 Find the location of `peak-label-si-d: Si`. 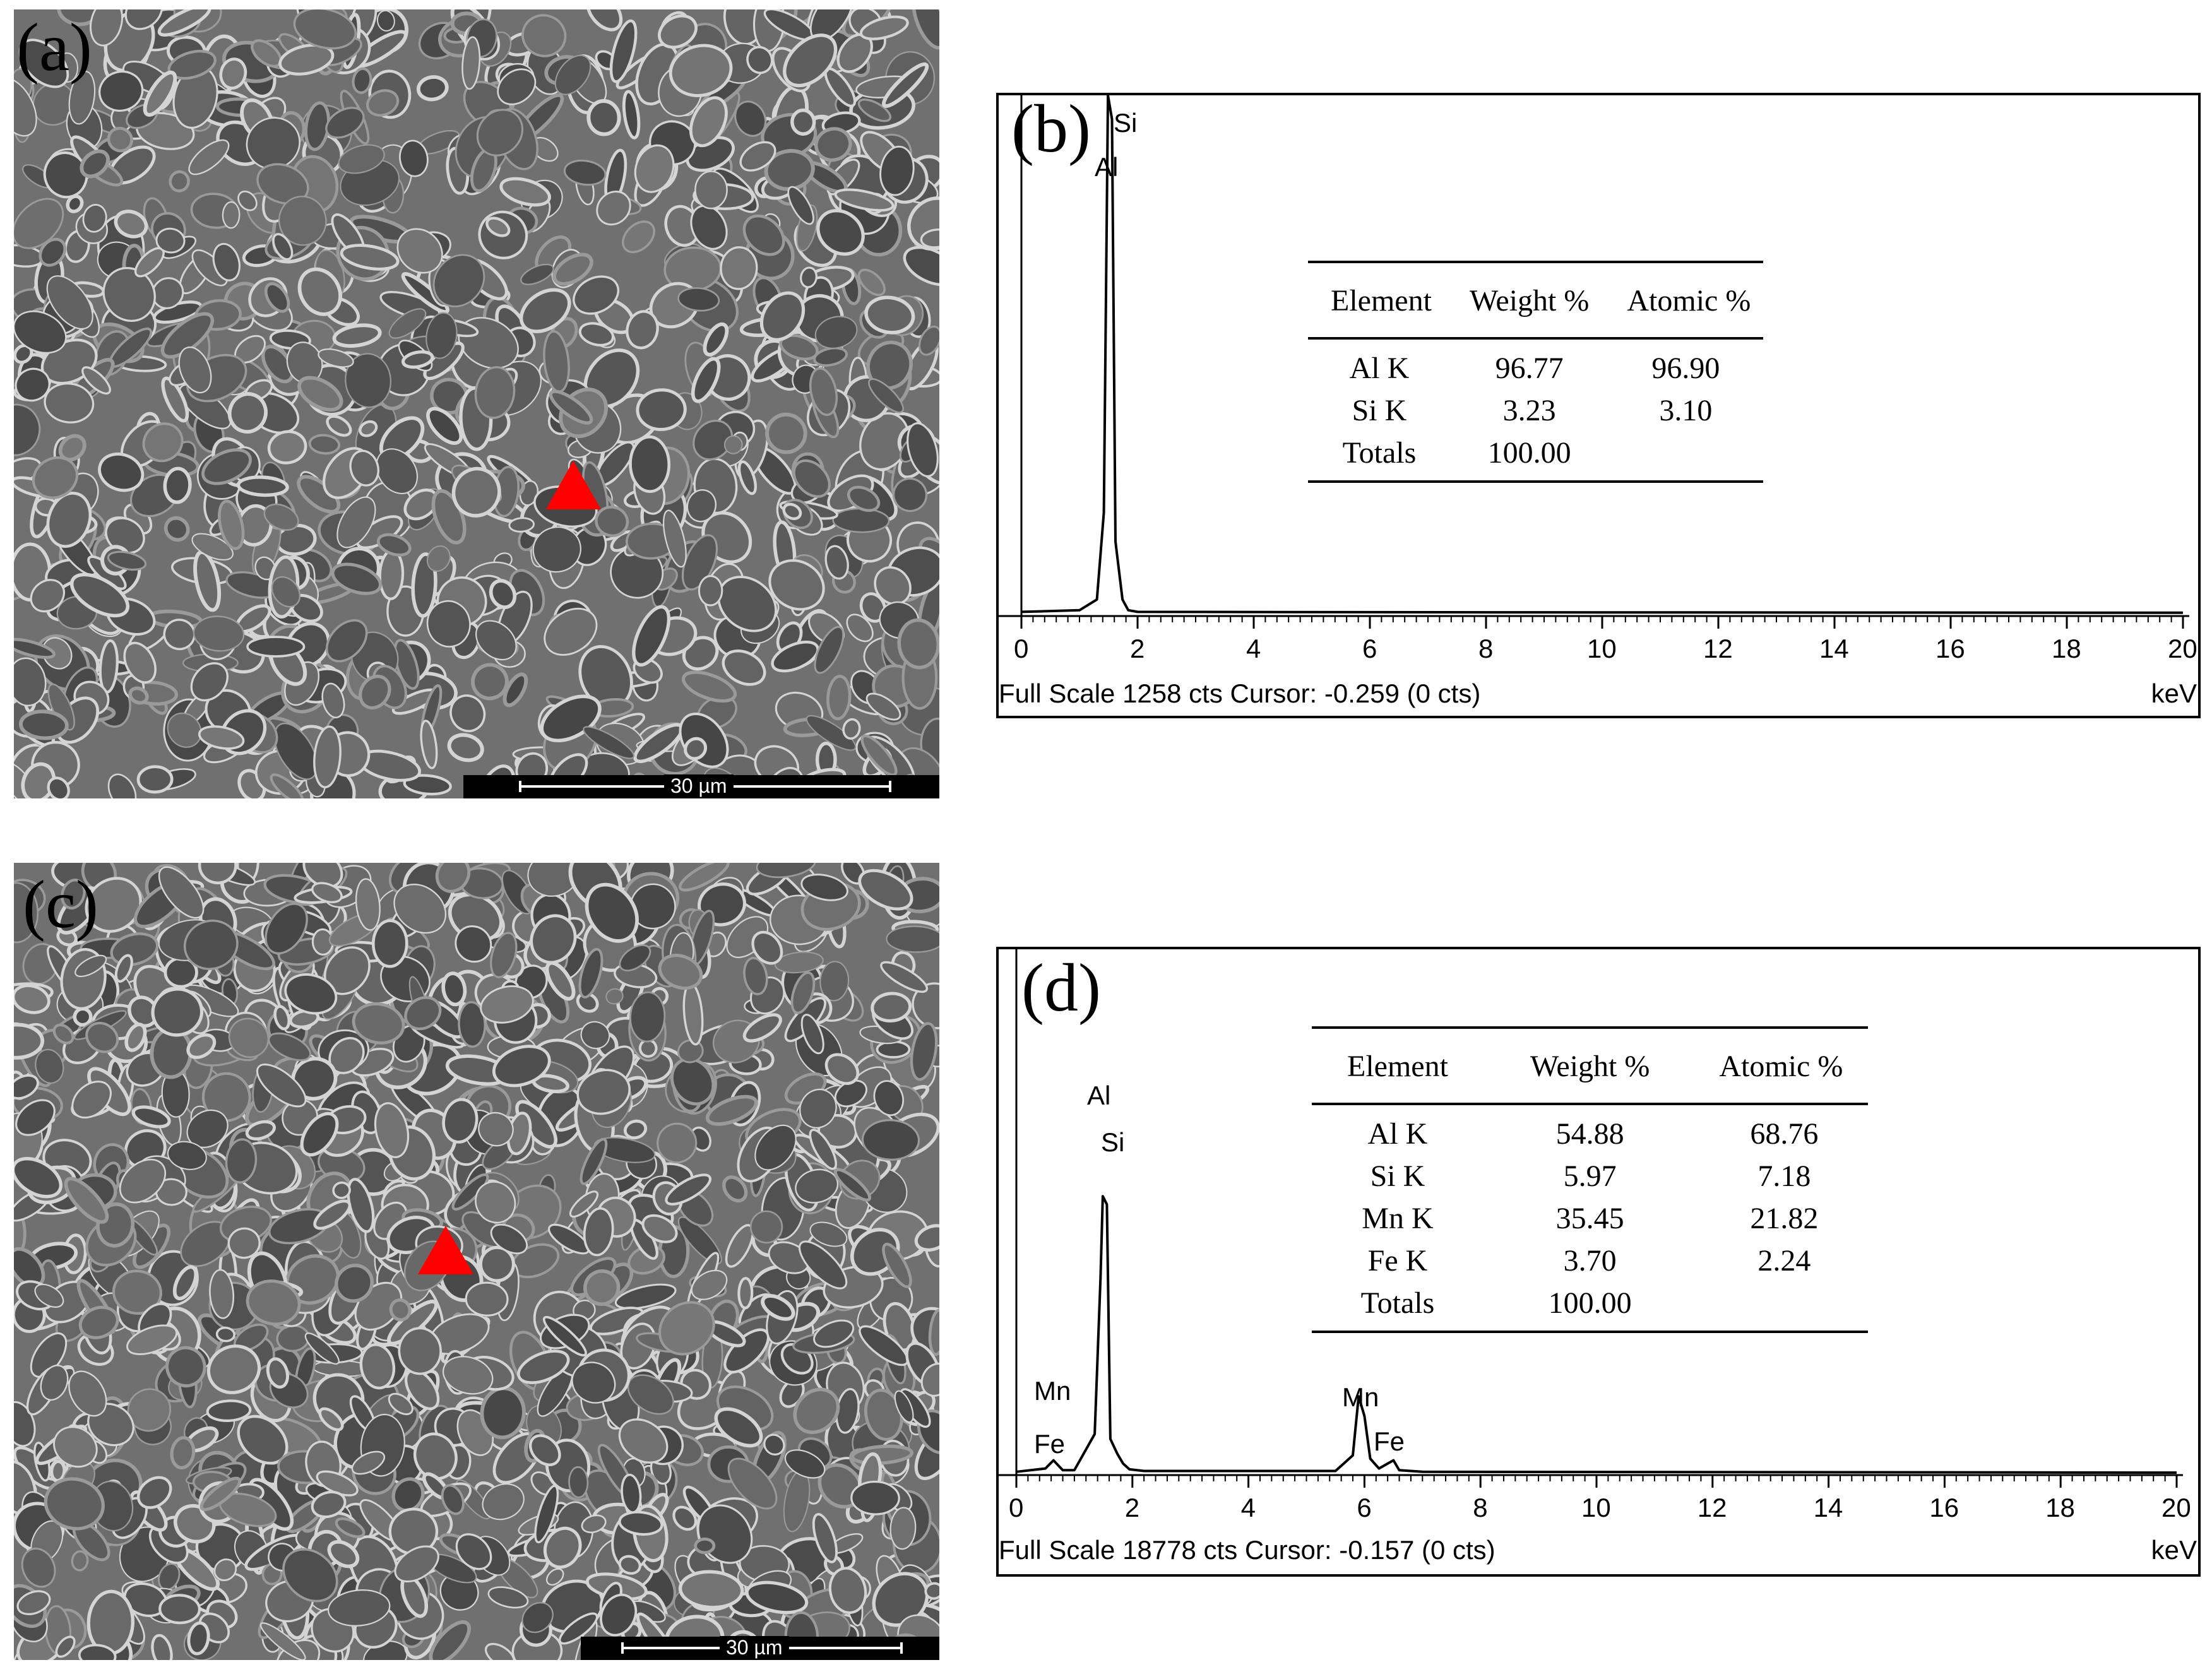

peak-label-si-d: Si is located at coordinates (1113, 1142).